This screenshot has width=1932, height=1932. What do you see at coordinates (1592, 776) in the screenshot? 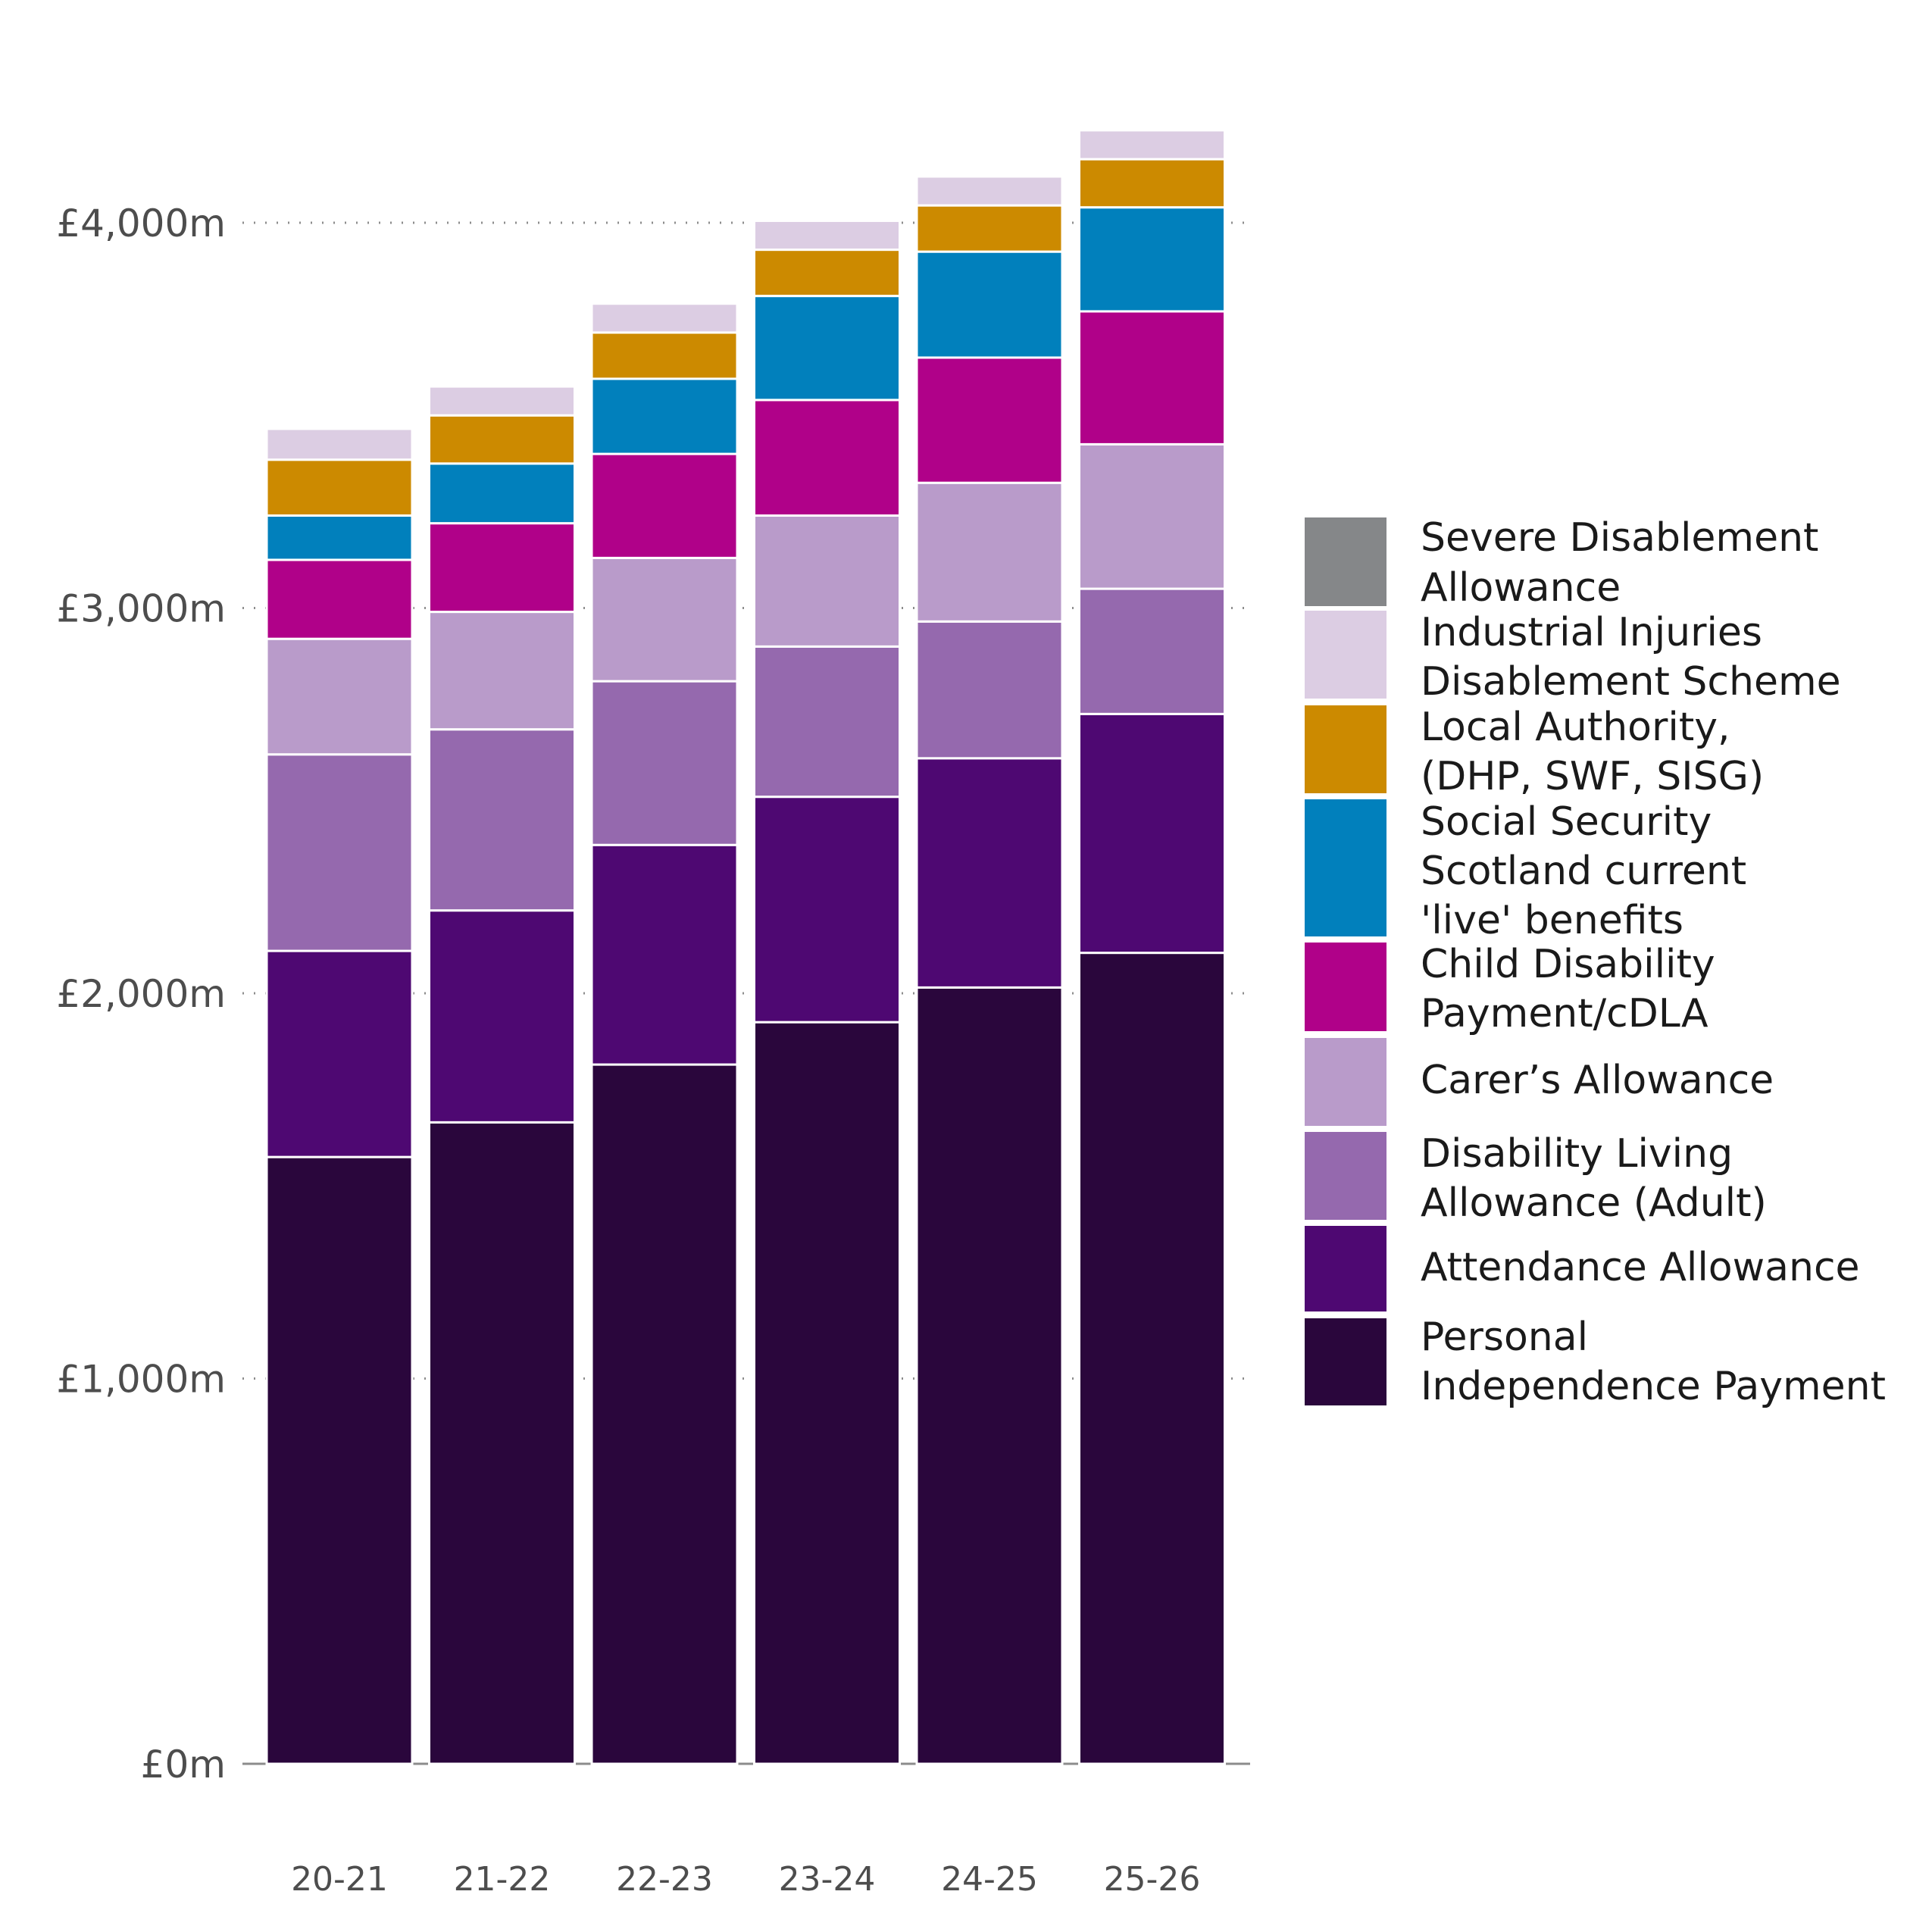
I see `legend-label: (DHP, SWF, SISG)` at bounding box center [1592, 776].